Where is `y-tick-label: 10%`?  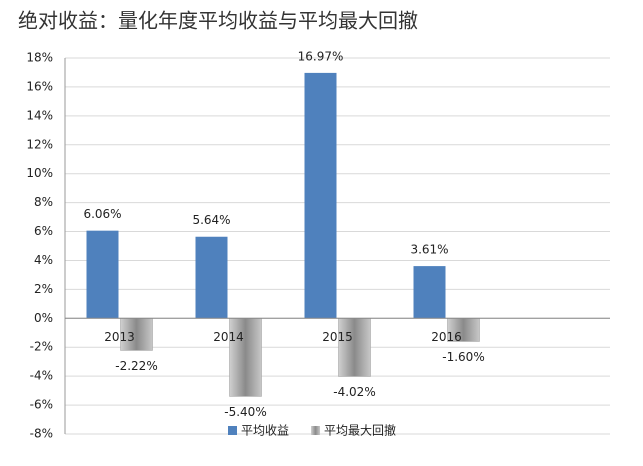 y-tick-label: 10% is located at coordinates (39, 173).